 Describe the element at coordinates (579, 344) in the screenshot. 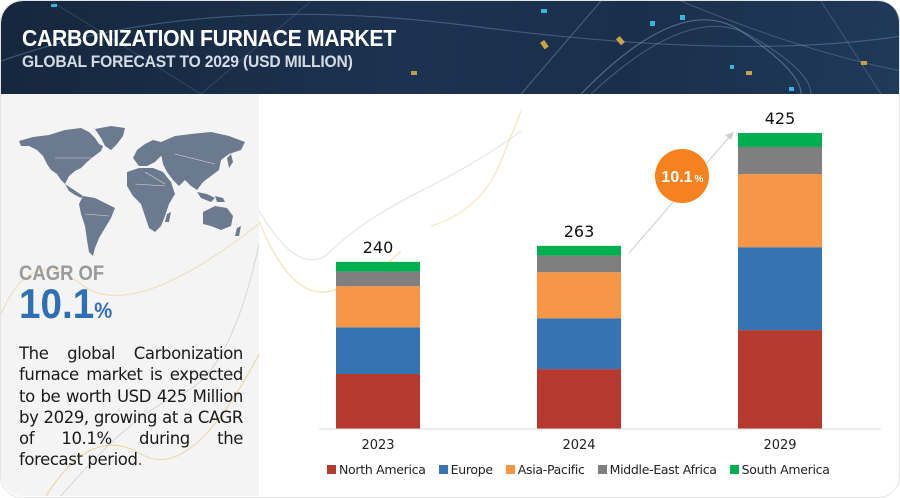

I see `bar-segment-europe-2024` at that location.